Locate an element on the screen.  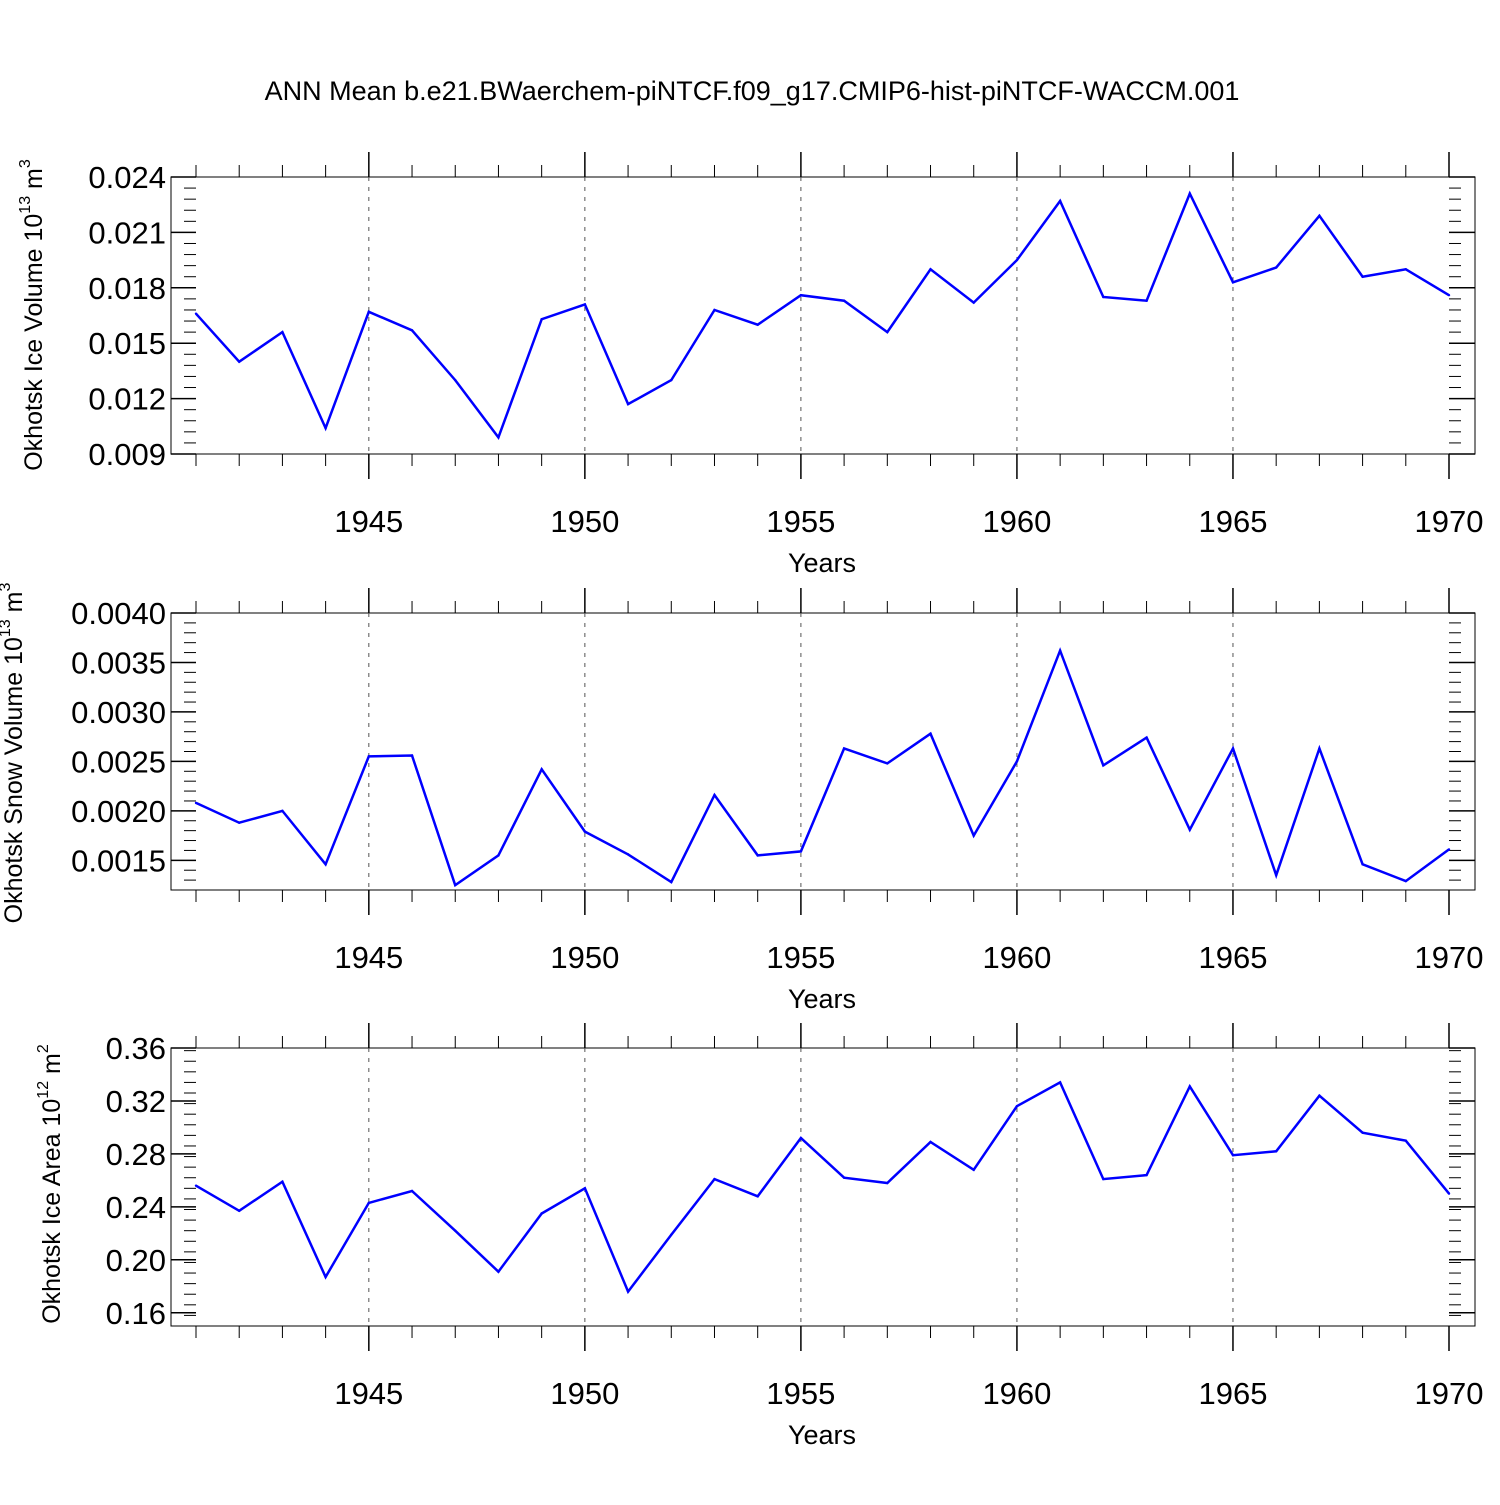
y-tick-label: 0.28 is located at coordinates (136, 1154).